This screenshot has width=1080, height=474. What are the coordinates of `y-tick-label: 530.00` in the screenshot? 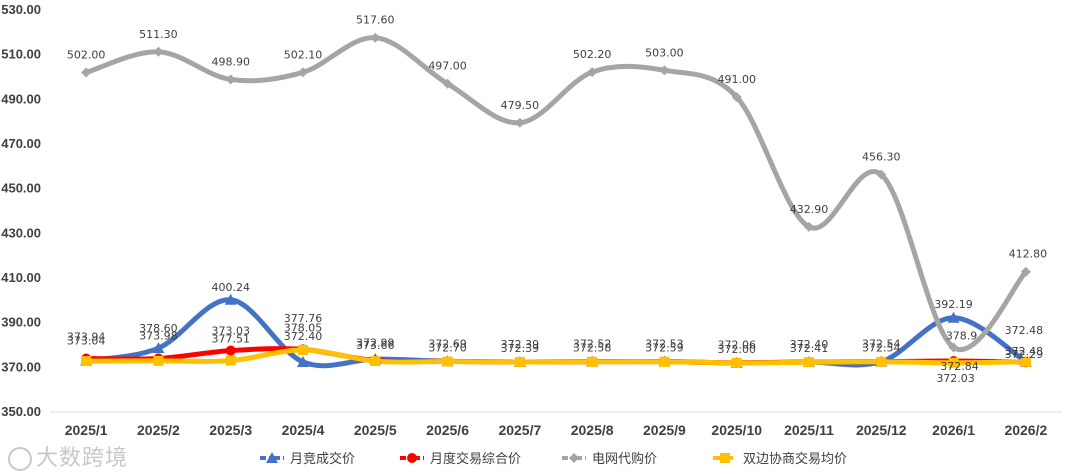 It's located at (21, 9).